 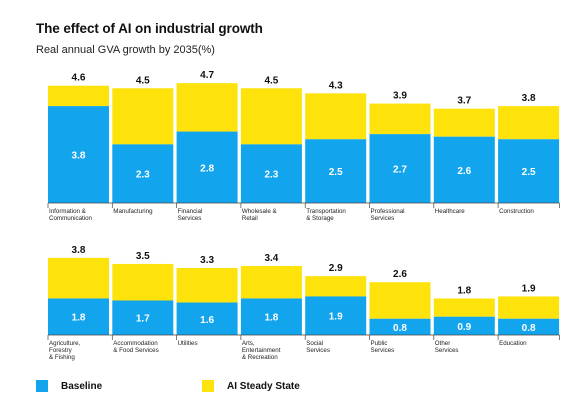 I want to click on total-value-label: 3.4, so click(x=271, y=258).